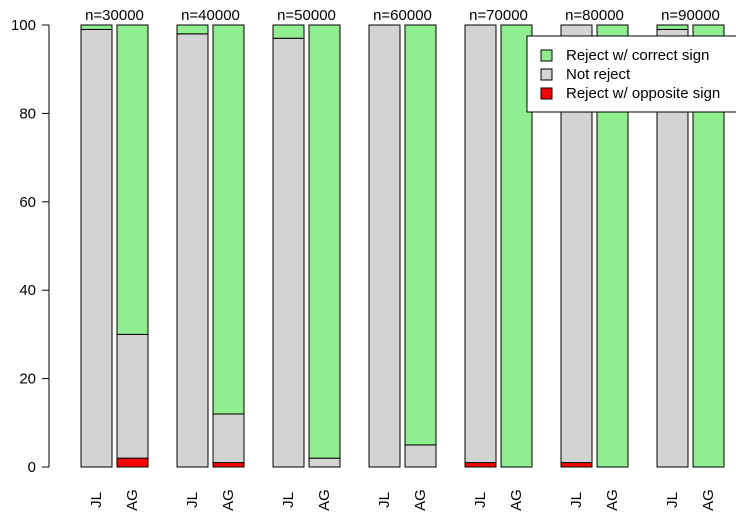  Describe the element at coordinates (27, 202) in the screenshot. I see `y-tick-label: 60` at that location.